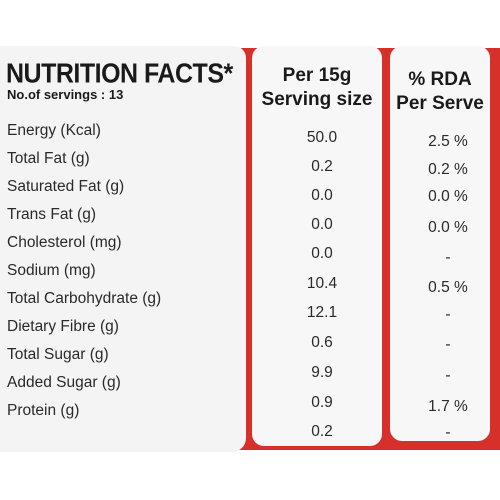  What do you see at coordinates (440, 92) in the screenshot?
I see `rda-header: % RDA Per Serve` at bounding box center [440, 92].